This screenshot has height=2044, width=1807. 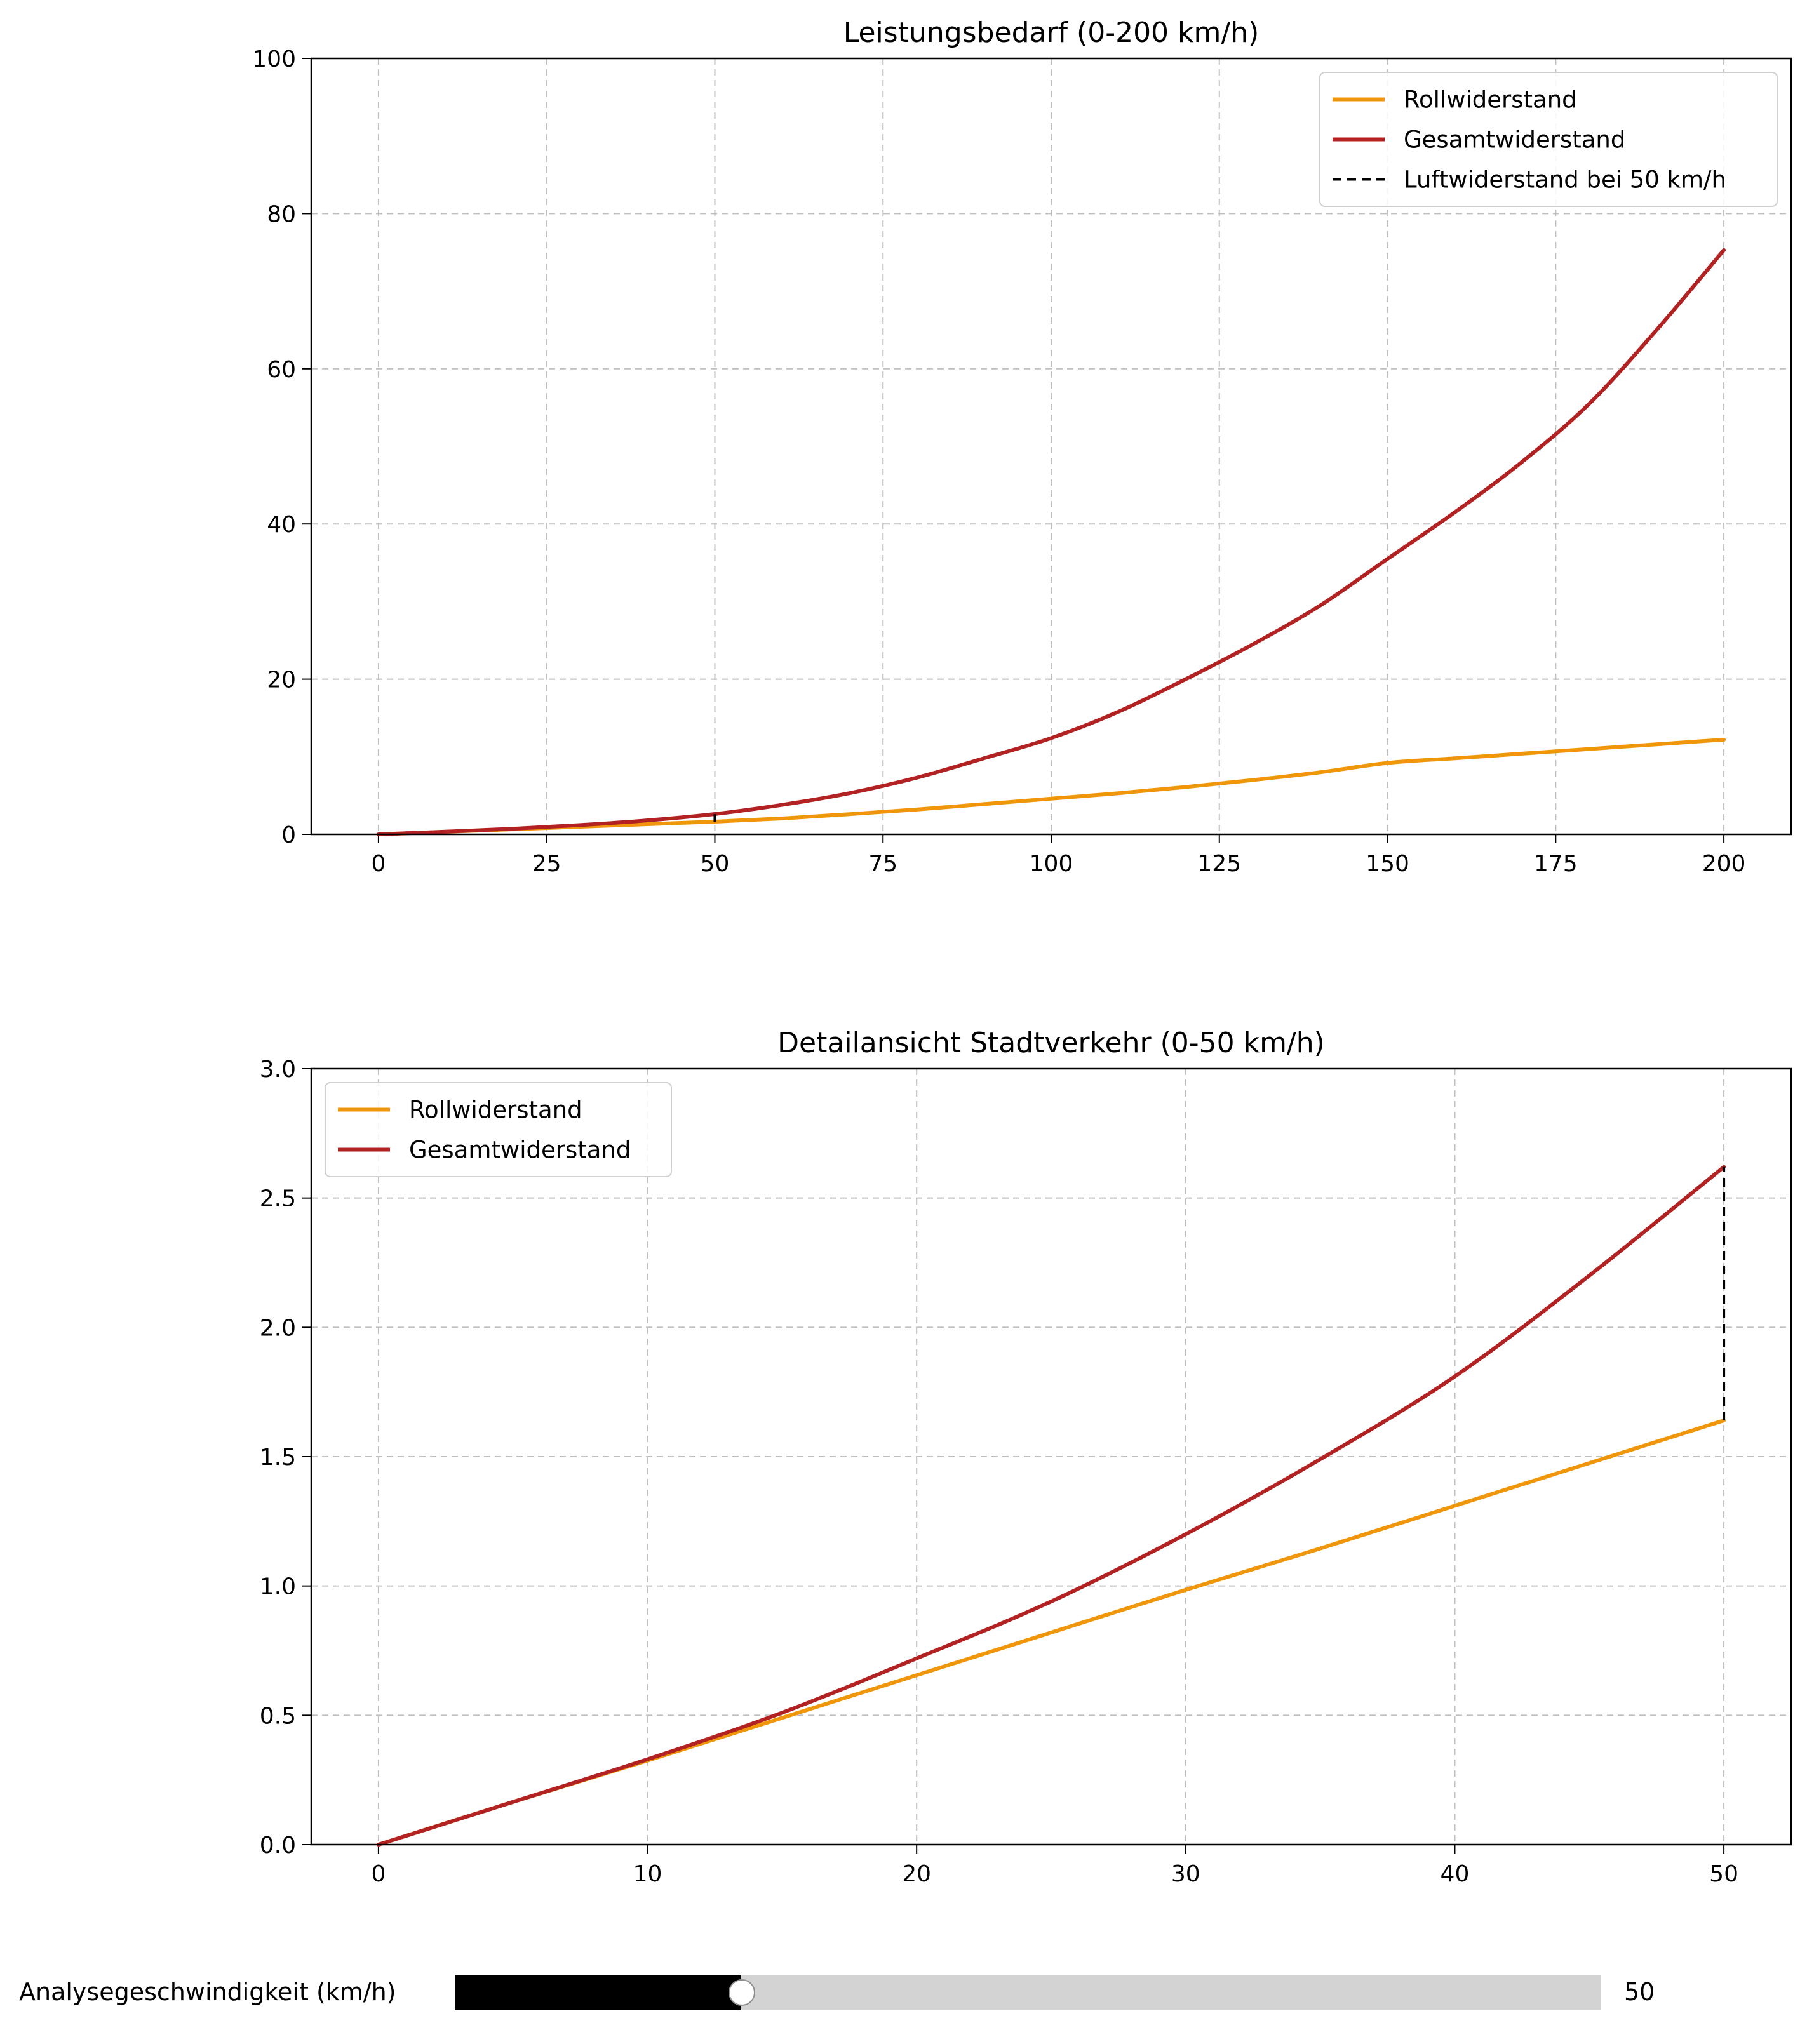 What do you see at coordinates (1556, 864) in the screenshot?
I see `x-tick-label: 175` at bounding box center [1556, 864].